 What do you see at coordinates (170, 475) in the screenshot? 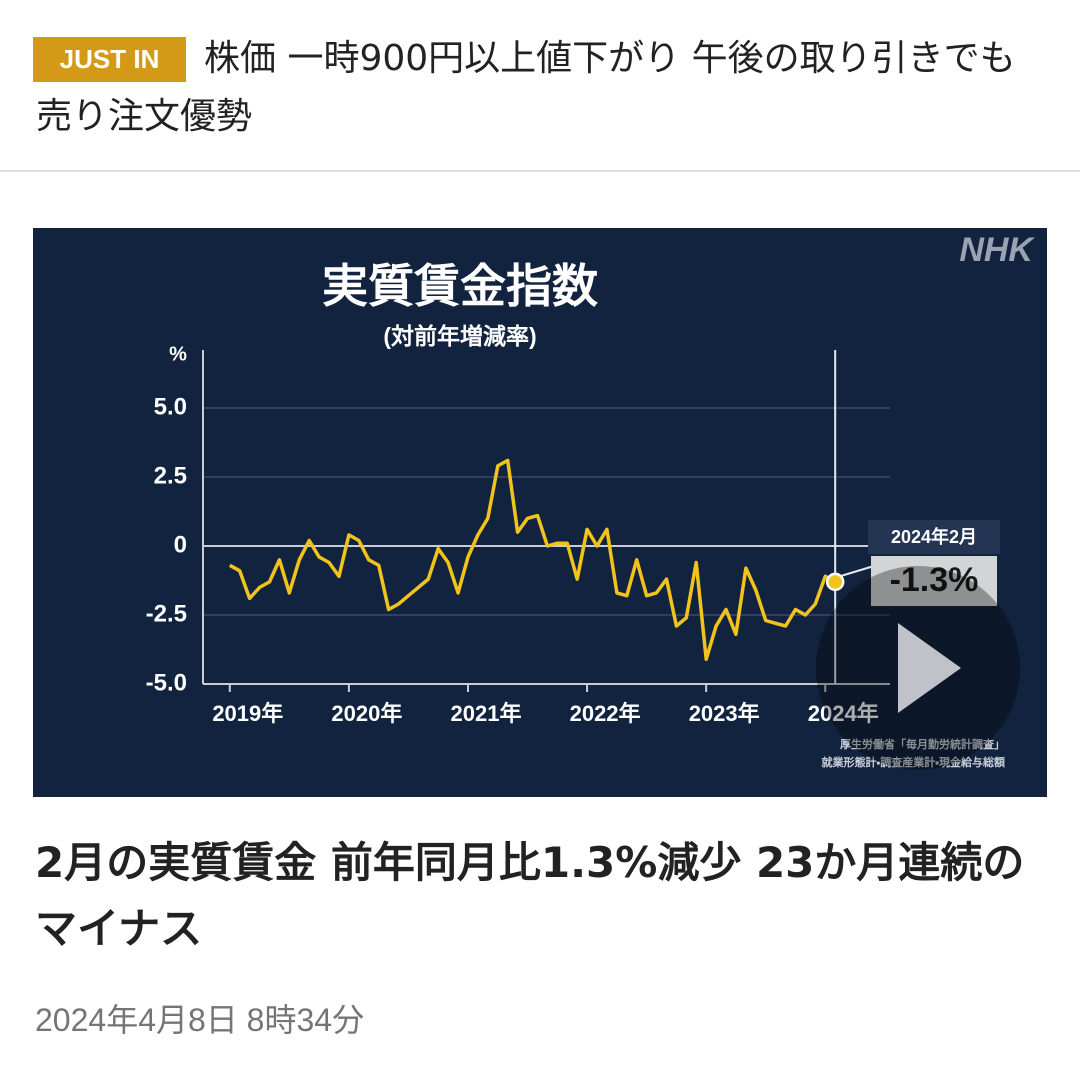
I see `y-tick-label: 2.5` at bounding box center [170, 475].